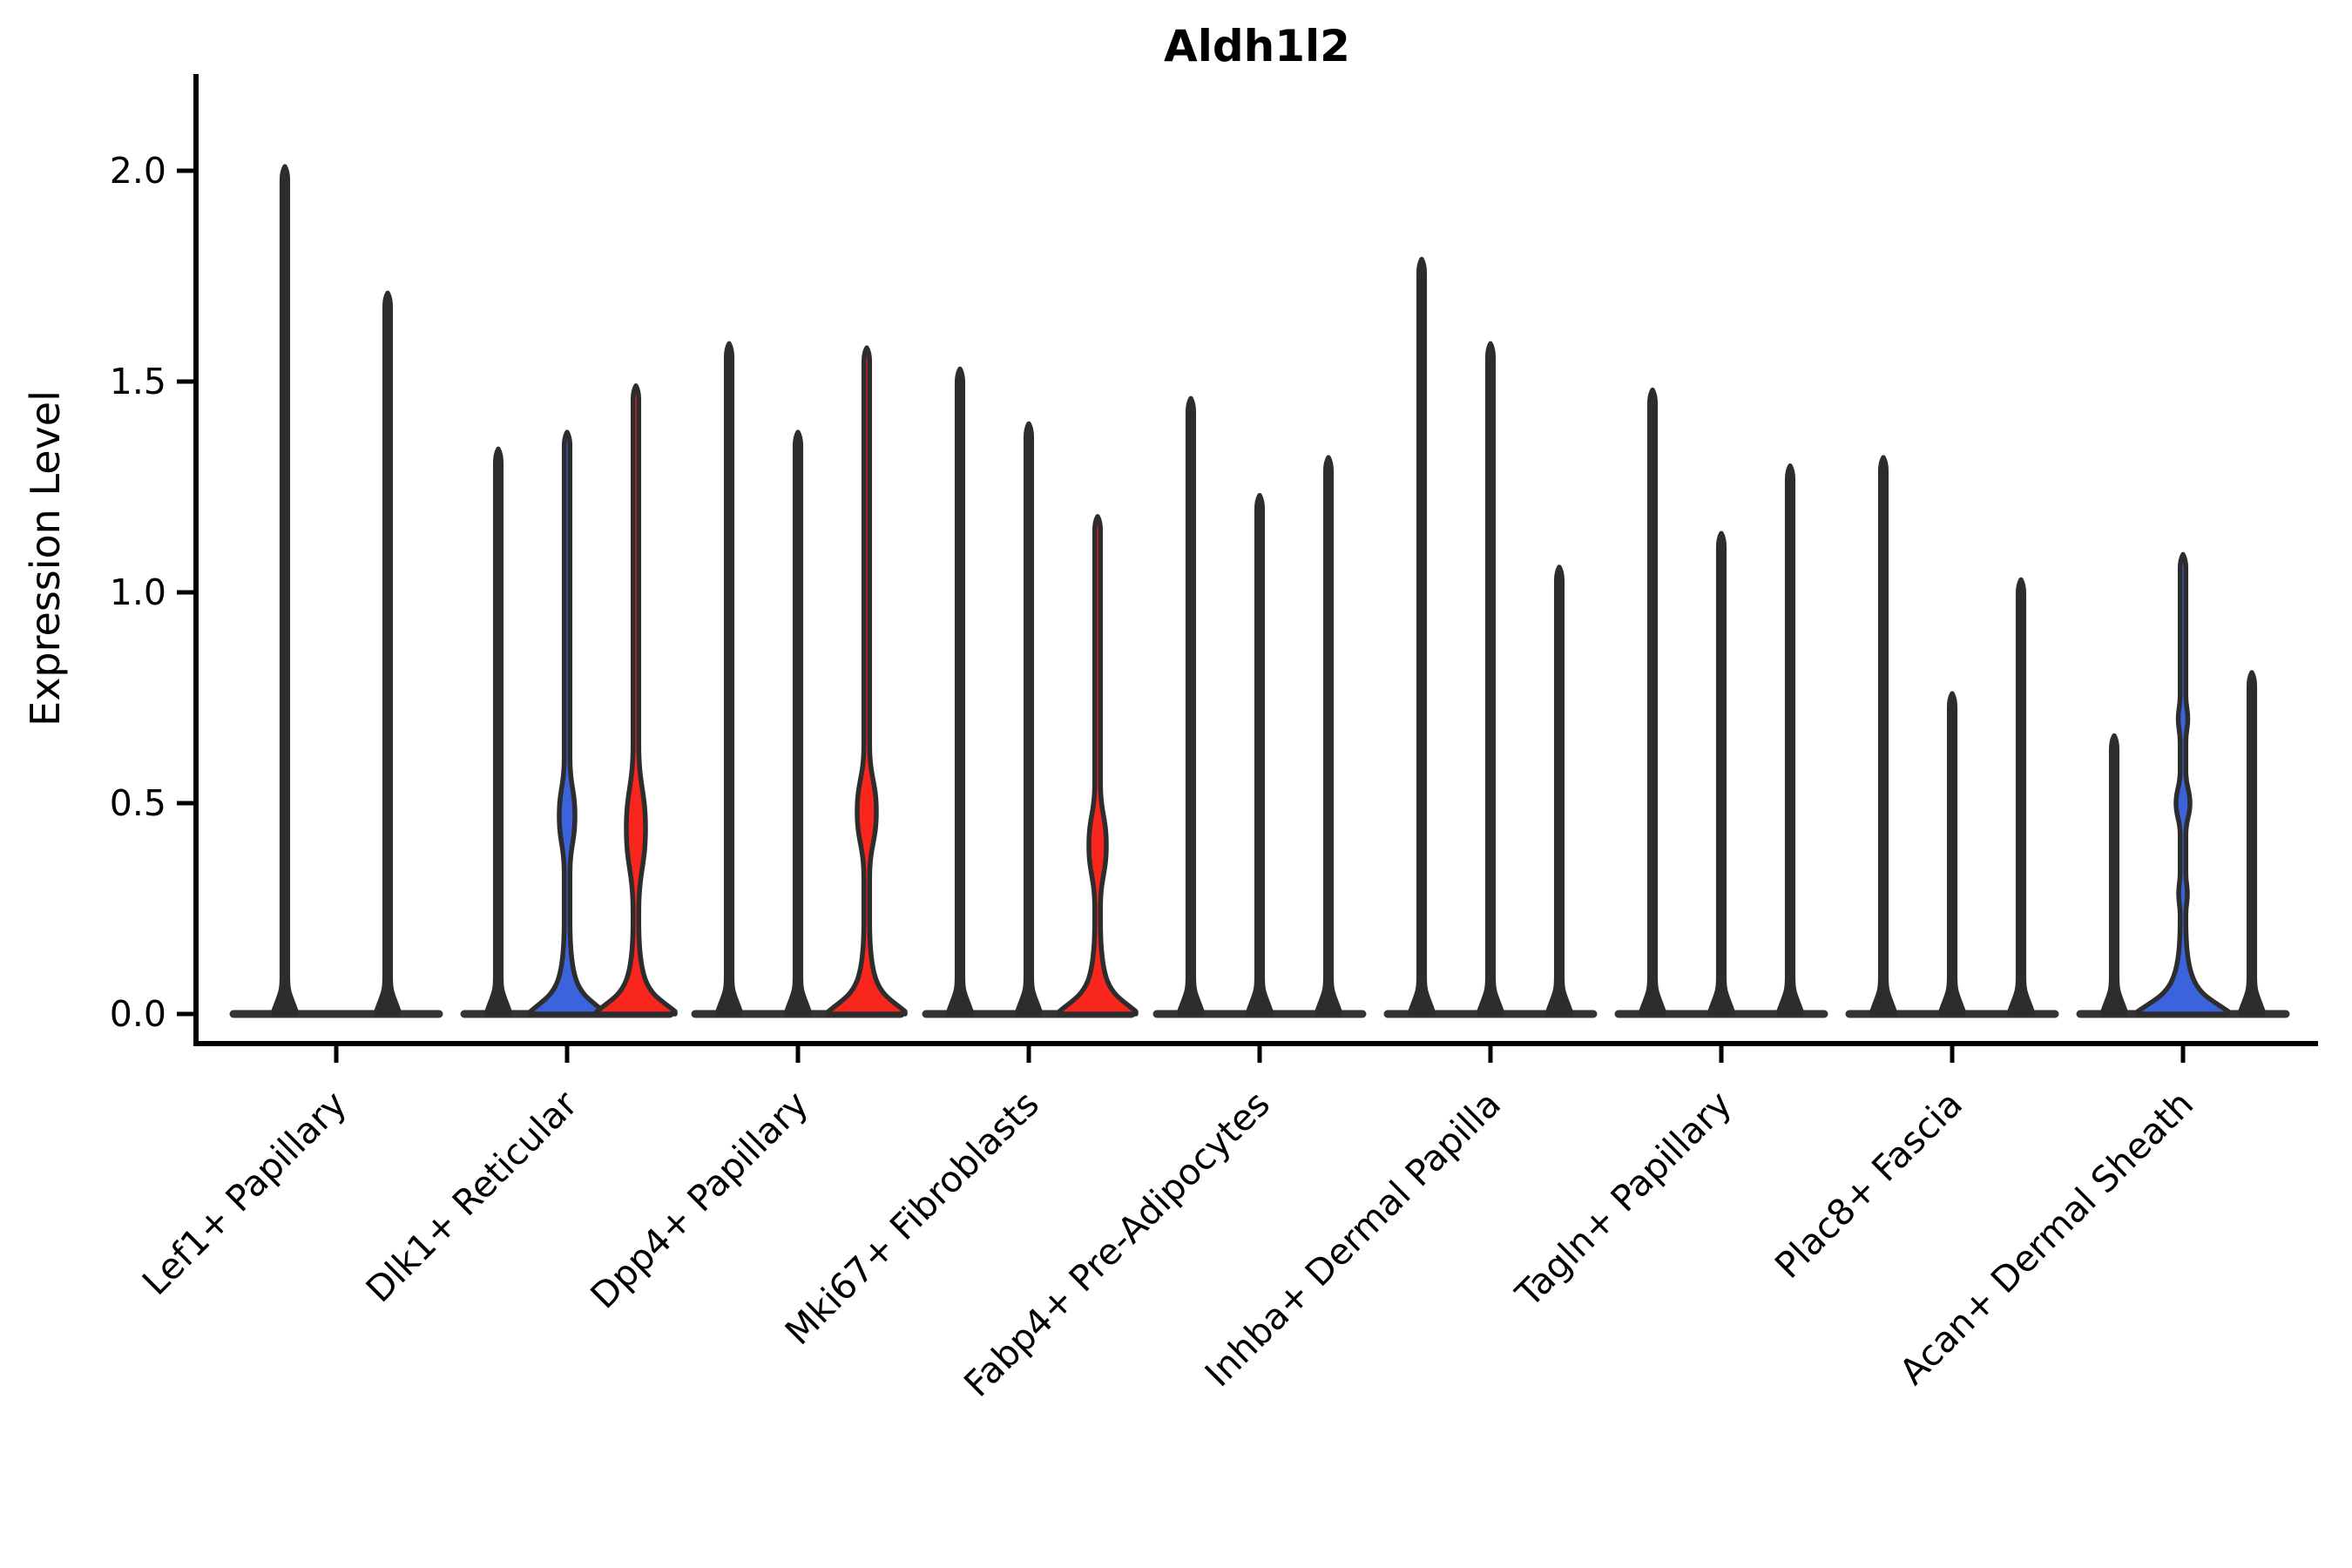  What do you see at coordinates (138, 171) in the screenshot?
I see `y-tick-label: 2.0` at bounding box center [138, 171].